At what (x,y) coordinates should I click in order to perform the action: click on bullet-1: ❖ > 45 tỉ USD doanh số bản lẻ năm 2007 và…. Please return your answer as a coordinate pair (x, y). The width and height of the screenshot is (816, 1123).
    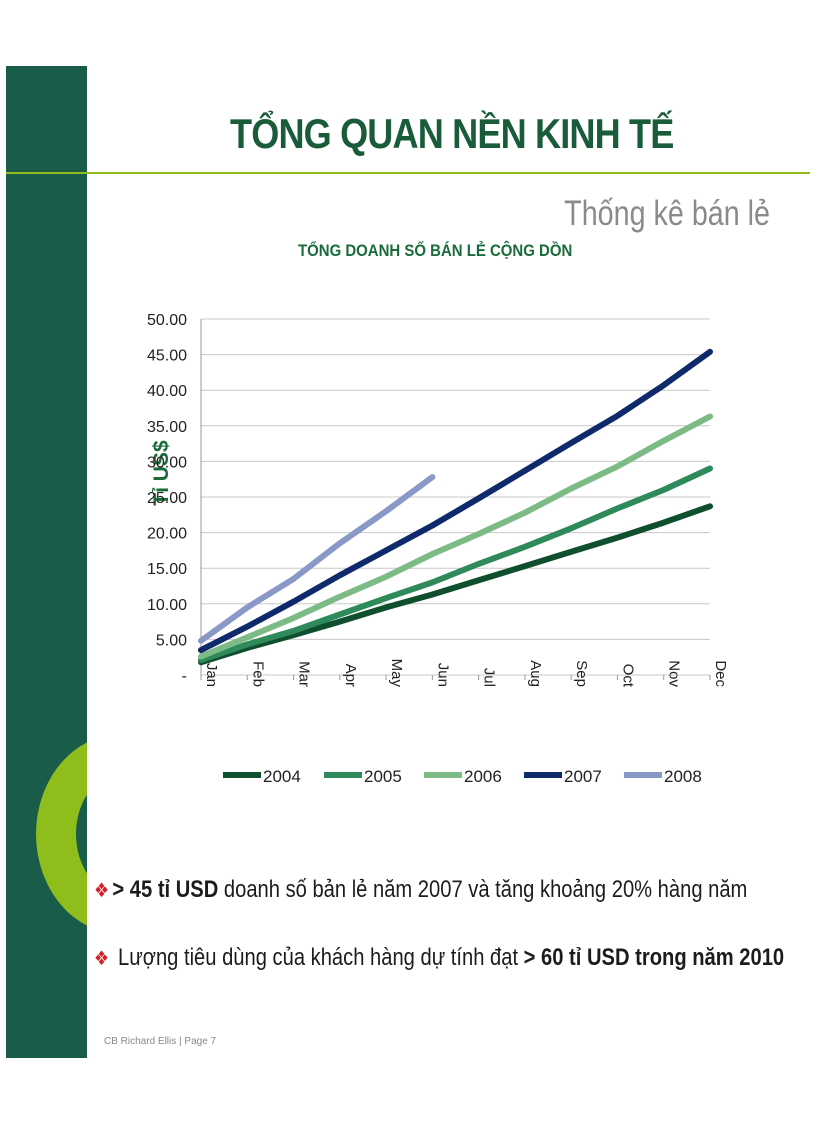
    Looking at the image, I should click on (420, 890).